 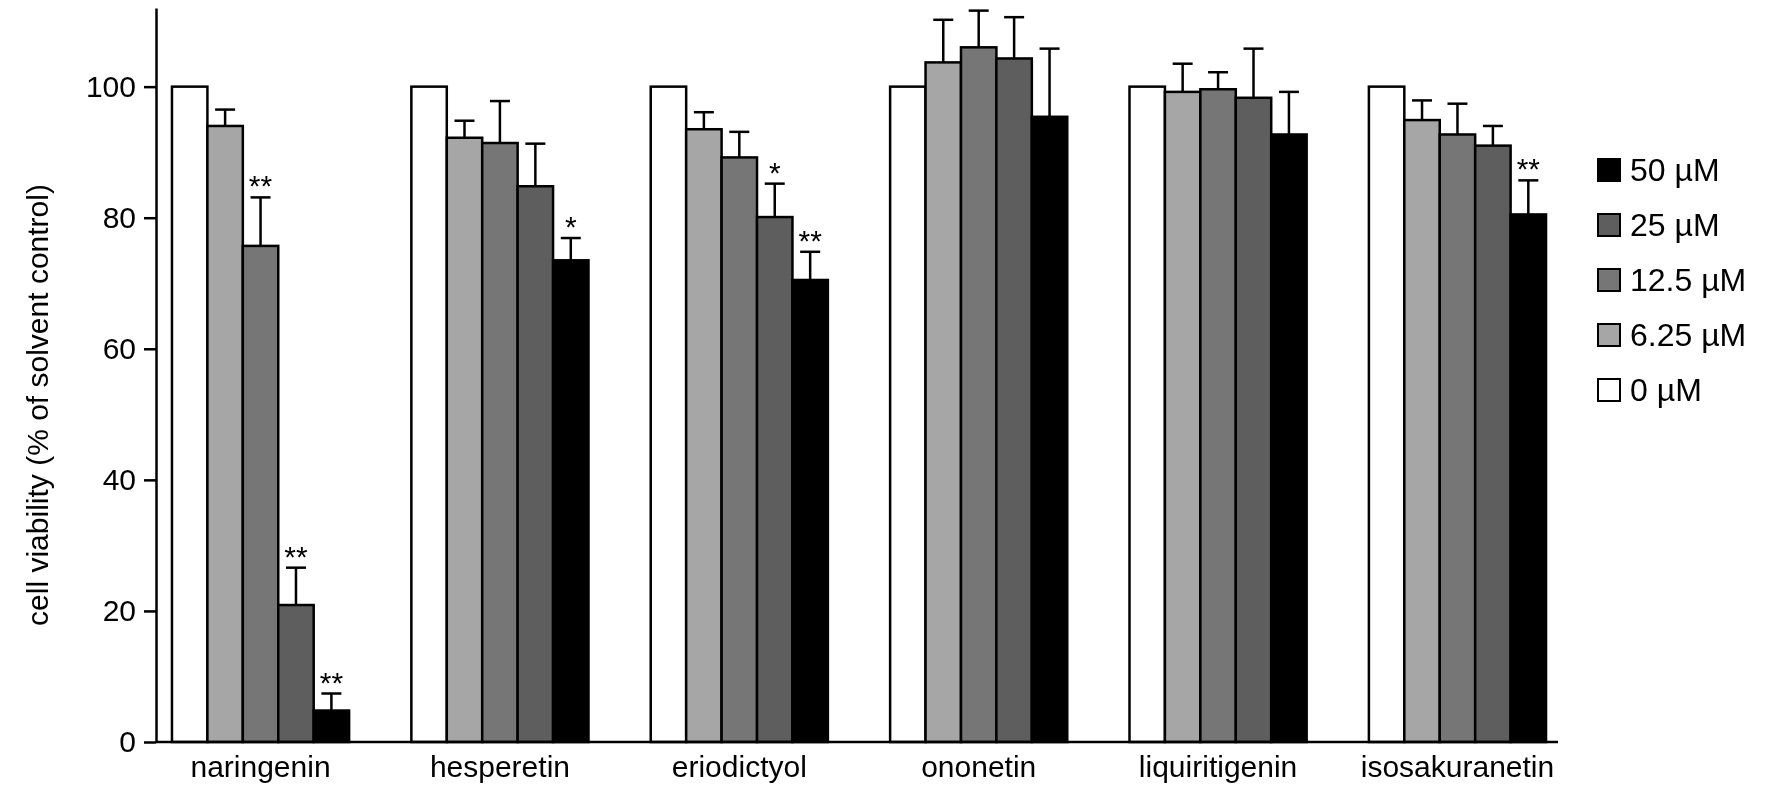 I want to click on x-tick-label: eriodictyol, so click(x=739, y=767).